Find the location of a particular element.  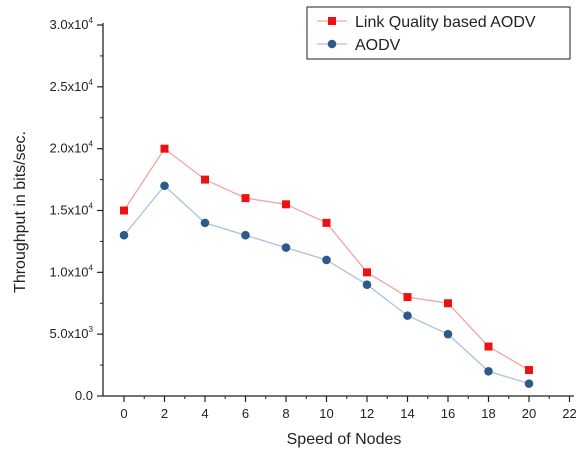

y-tick-label: 2.5x104 is located at coordinates (72, 86).